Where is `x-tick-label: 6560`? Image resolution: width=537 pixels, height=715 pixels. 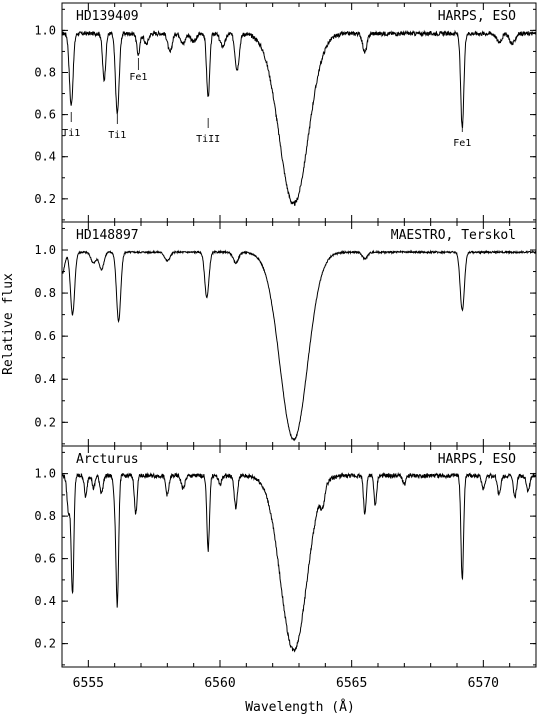
x-tick-label: 6560 is located at coordinates (219, 683).